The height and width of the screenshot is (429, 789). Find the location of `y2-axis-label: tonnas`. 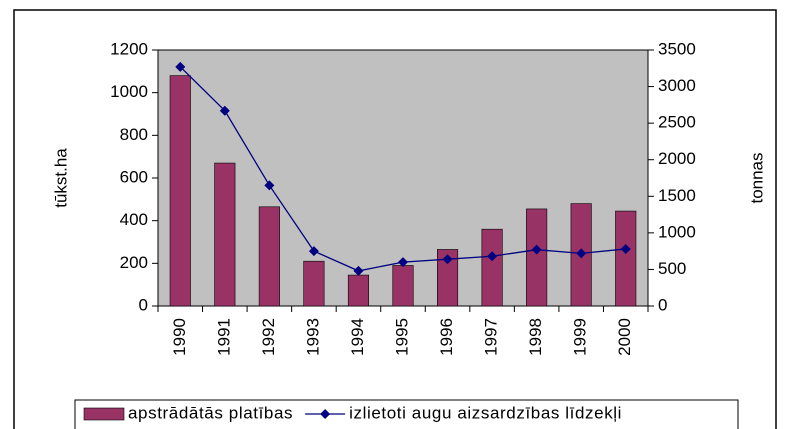

y2-axis-label: tonnas is located at coordinates (756, 177).